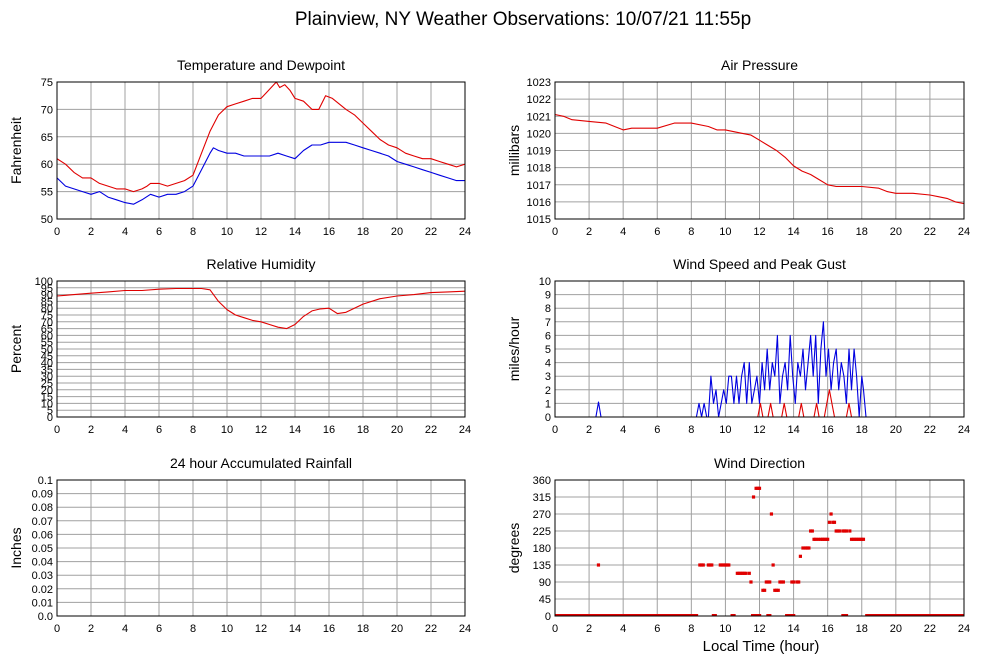 The width and height of the screenshot is (1000, 660). Describe the element at coordinates (47, 330) in the screenshot. I see `y-tick-label: 65` at that location.